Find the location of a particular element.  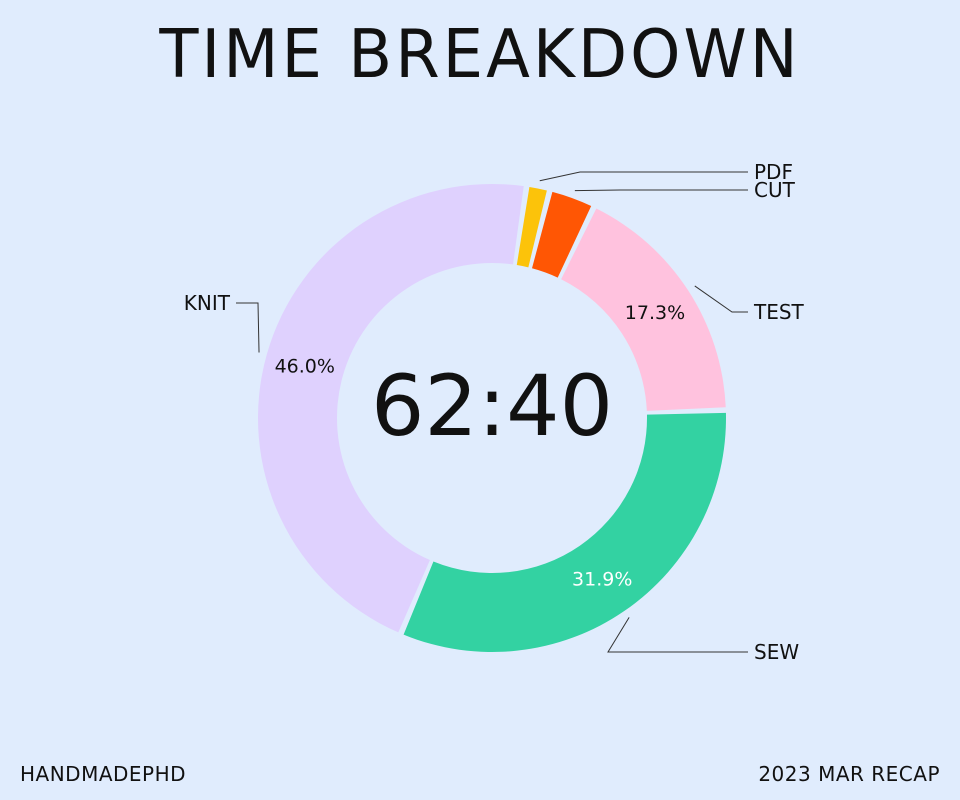

leader-line-pdf is located at coordinates (643, 176).